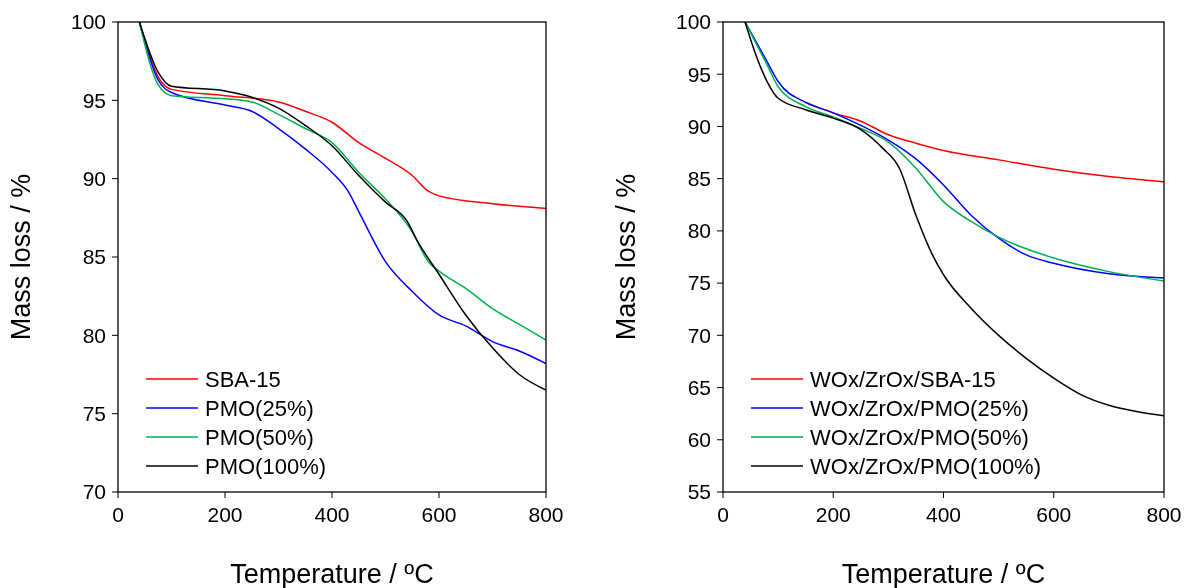  What do you see at coordinates (919, 408) in the screenshot?
I see `legend-label: WOx/ZrOx/PMO(25%)` at bounding box center [919, 408].